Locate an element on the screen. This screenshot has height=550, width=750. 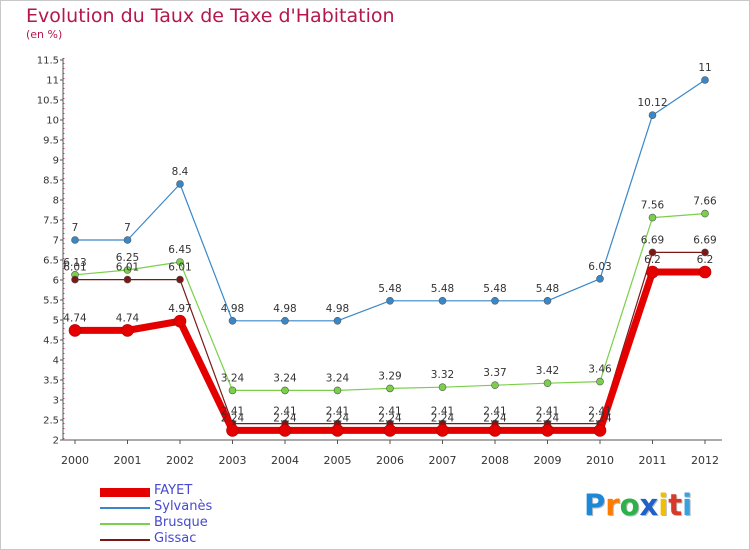
x-tick-label: 2012 is located at coordinates (705, 460).